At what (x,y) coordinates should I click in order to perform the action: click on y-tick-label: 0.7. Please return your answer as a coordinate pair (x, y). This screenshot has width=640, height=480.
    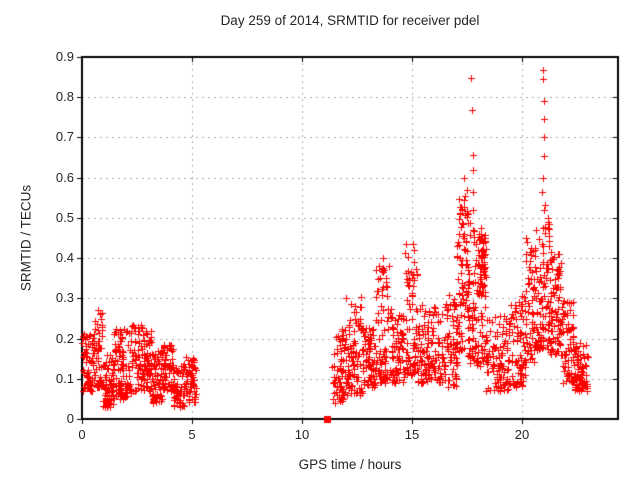
    Looking at the image, I should click on (64, 136).